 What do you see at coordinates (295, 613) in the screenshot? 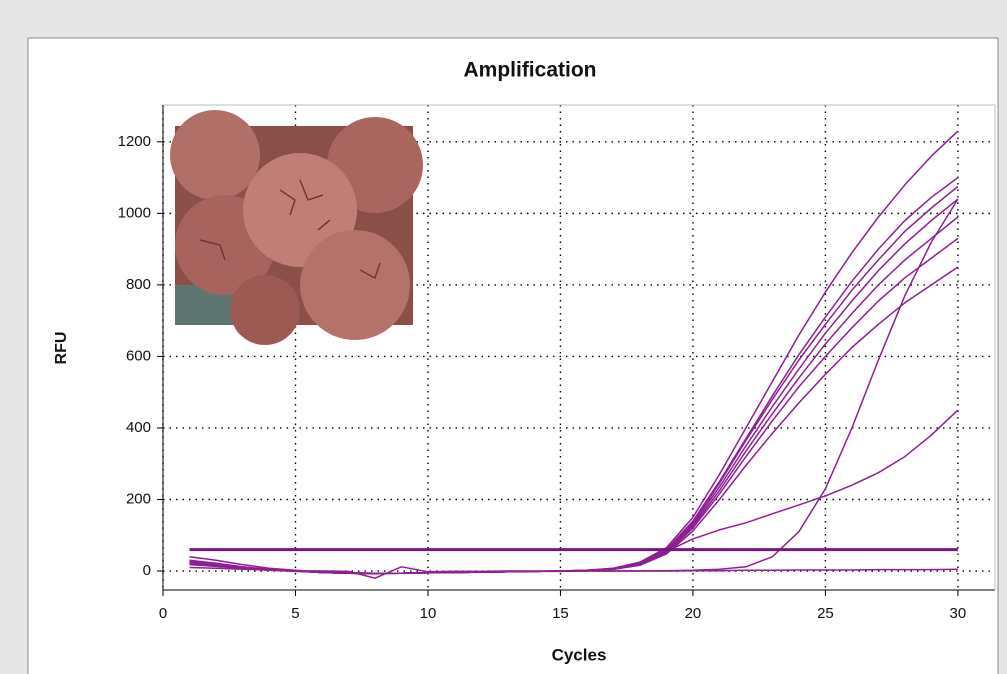
I see `x-tick-label: 5` at bounding box center [295, 613].